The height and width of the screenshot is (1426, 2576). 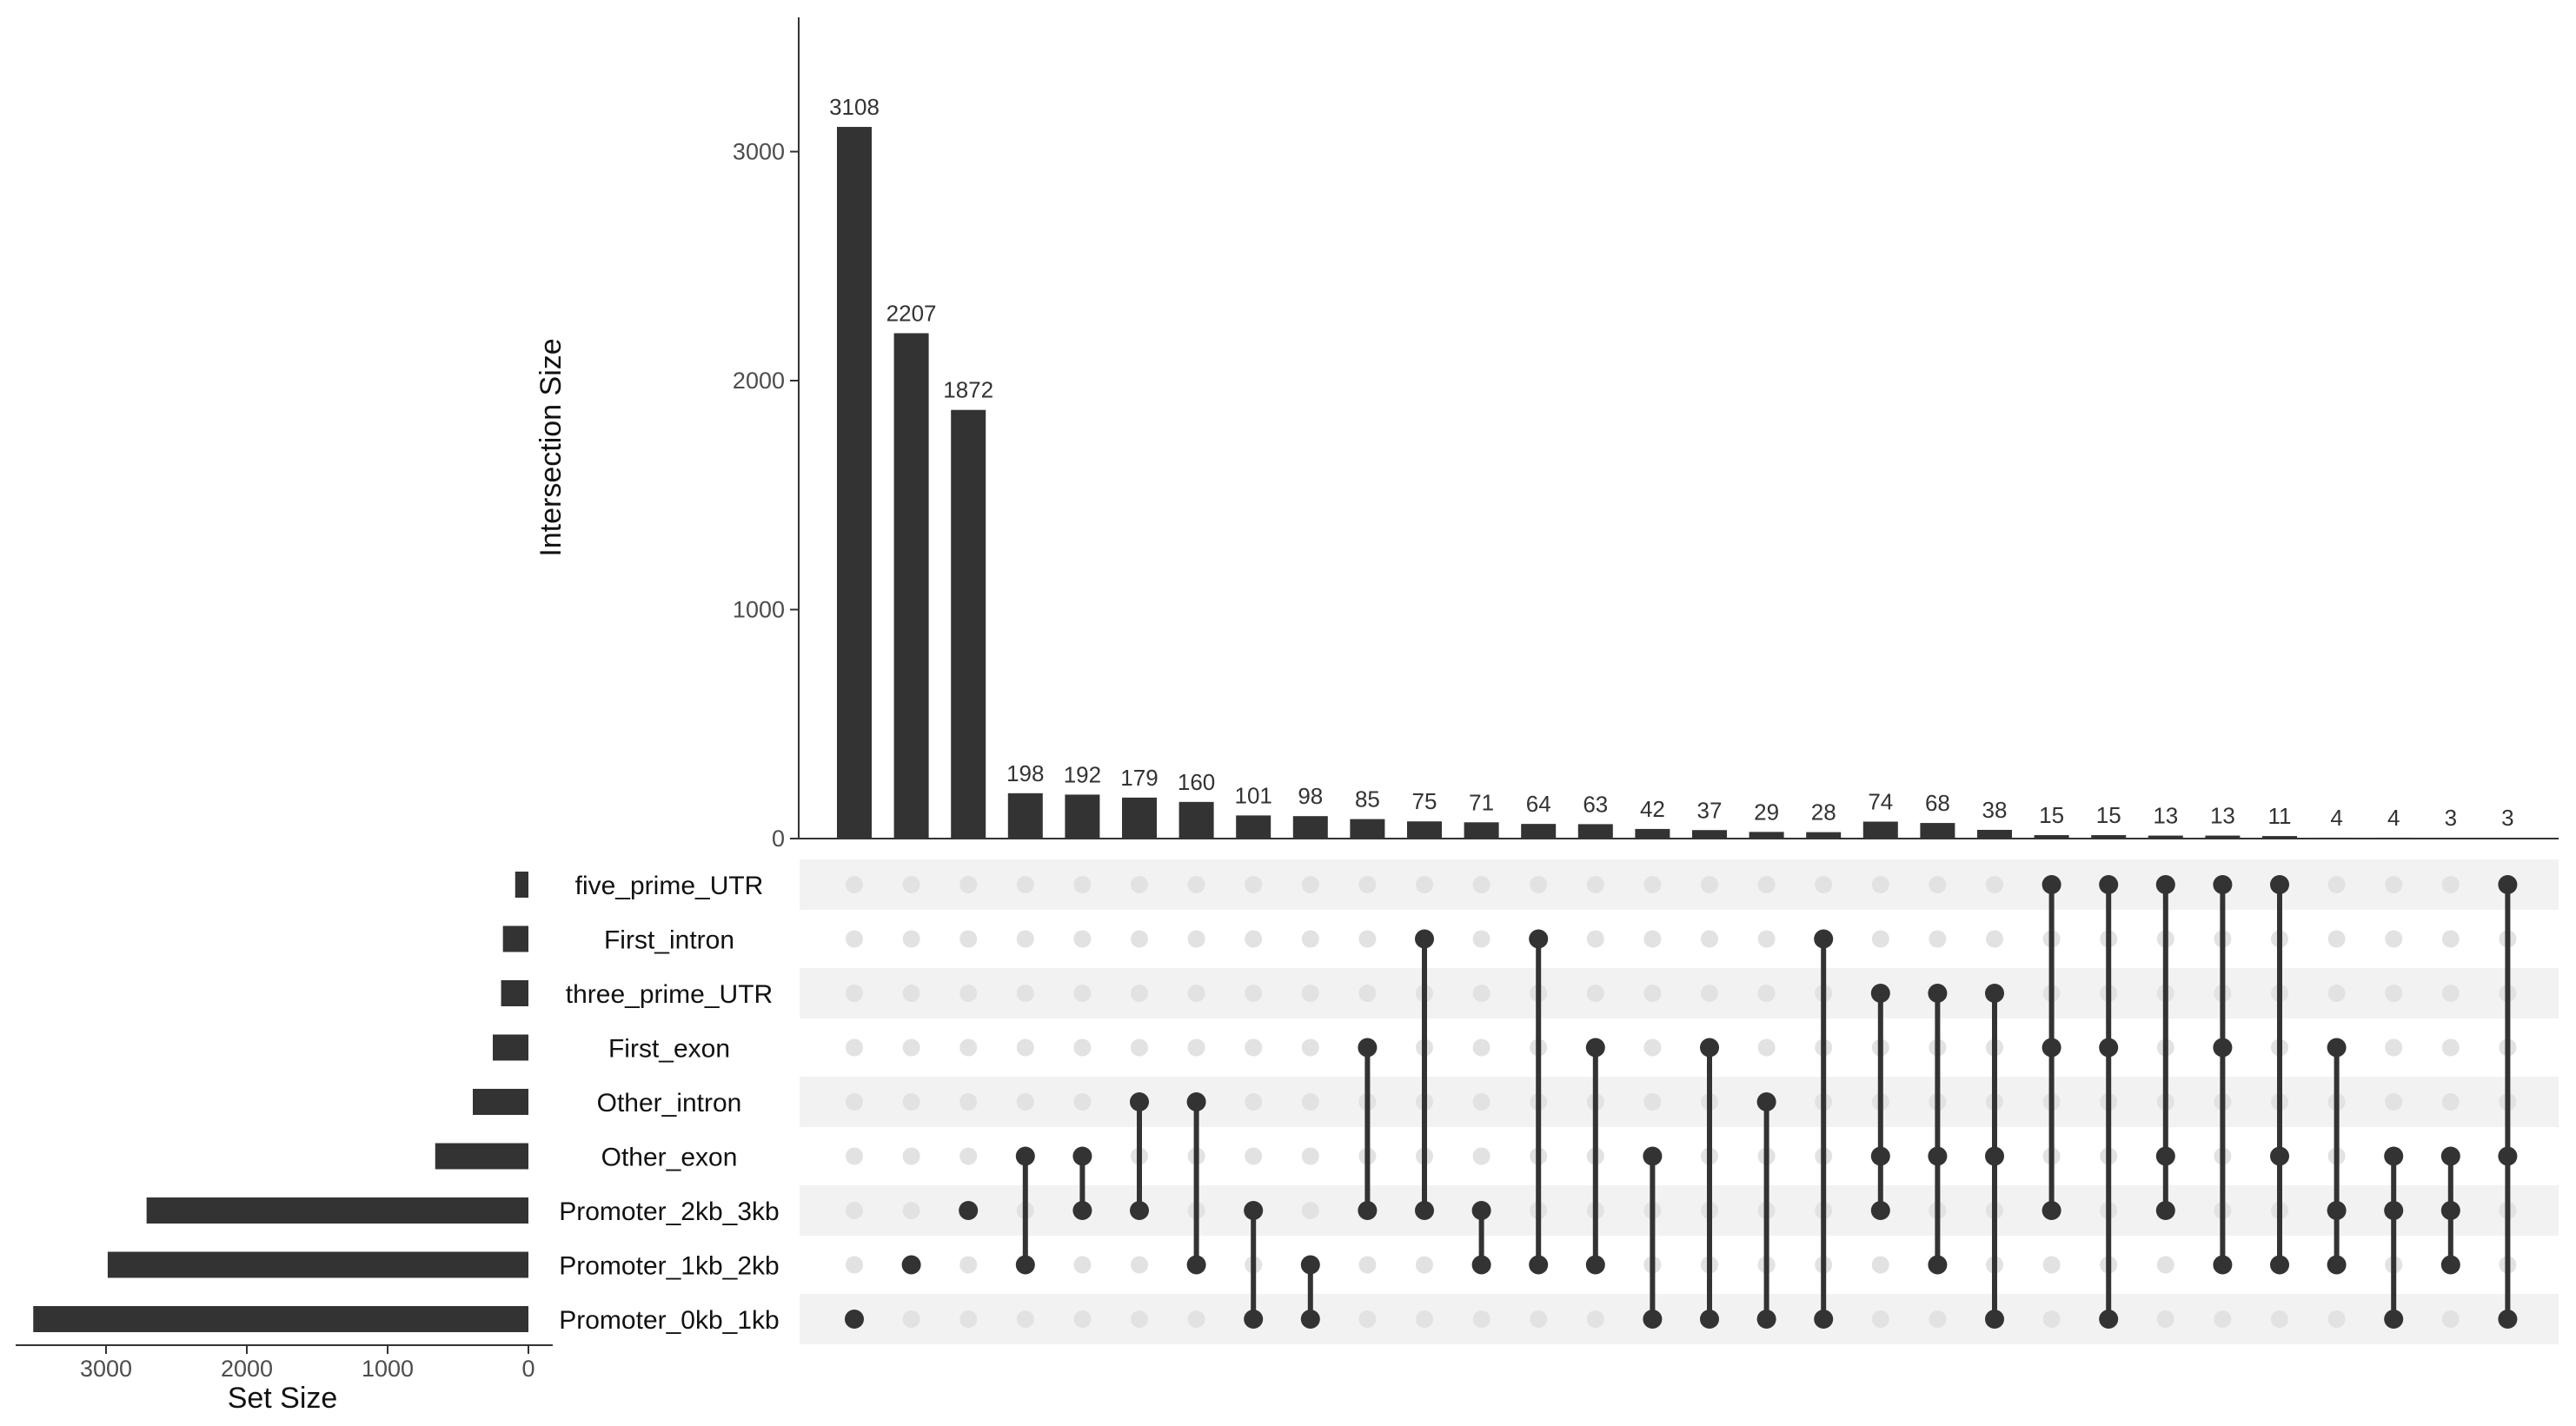 What do you see at coordinates (2222, 816) in the screenshot?
I see `intersection-bar-value-label: 13` at bounding box center [2222, 816].